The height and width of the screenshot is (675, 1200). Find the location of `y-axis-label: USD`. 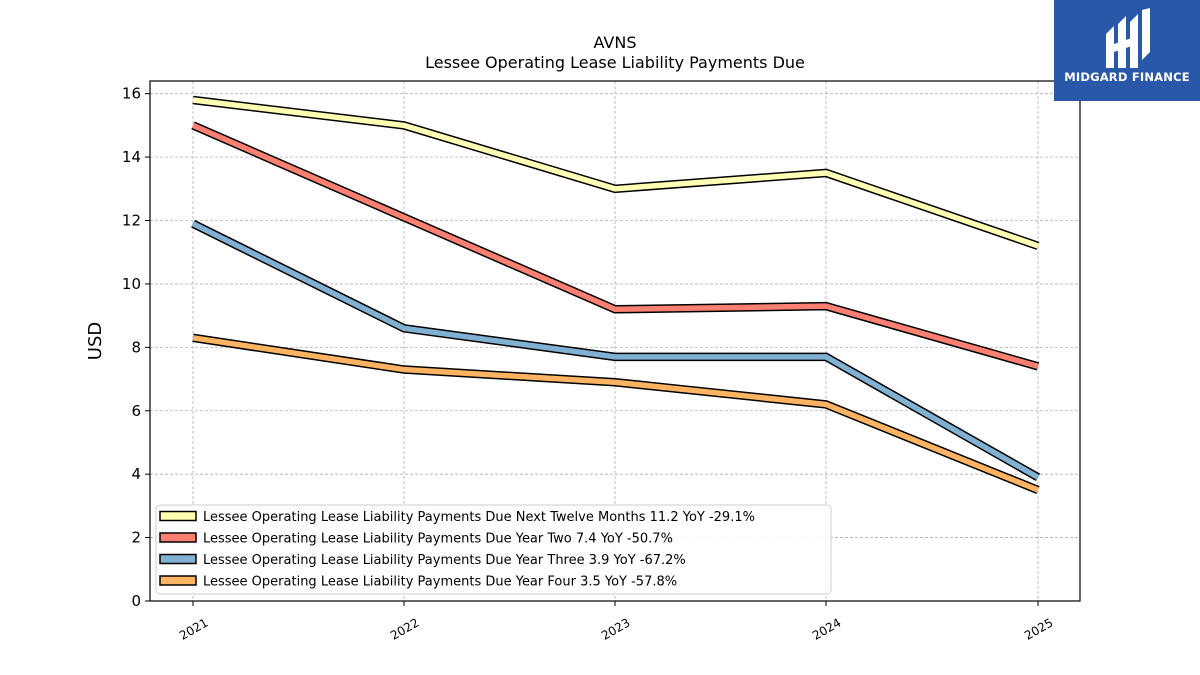

y-axis-label: USD is located at coordinates (95, 341).